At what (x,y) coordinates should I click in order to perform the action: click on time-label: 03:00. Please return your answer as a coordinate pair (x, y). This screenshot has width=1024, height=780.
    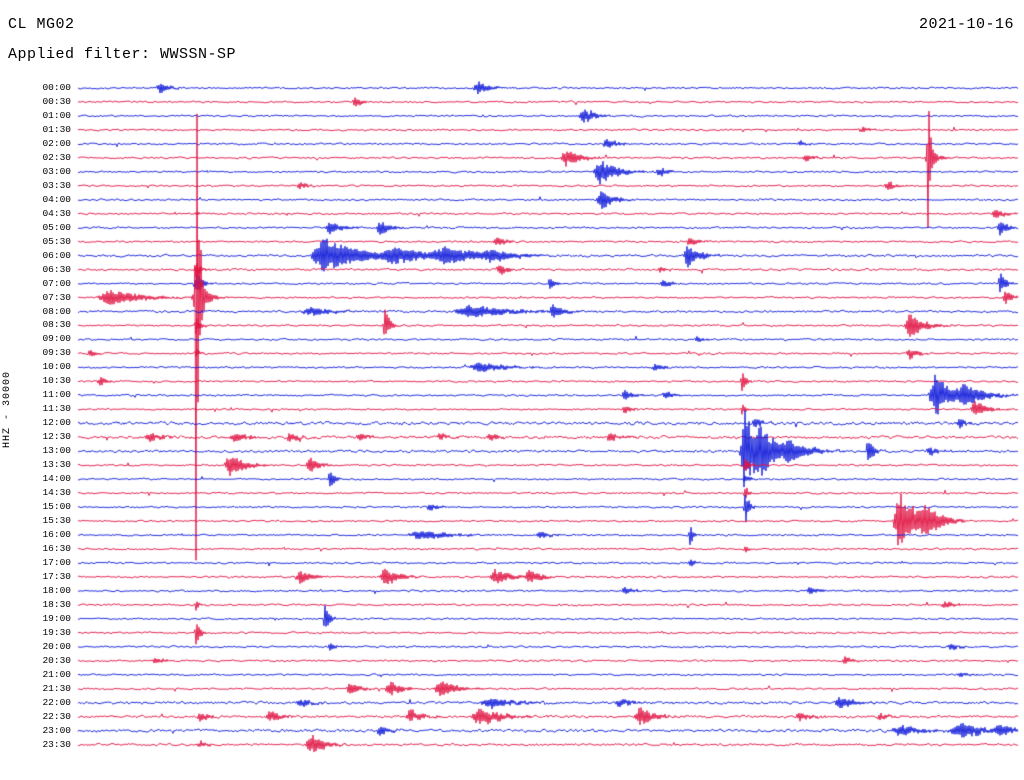
    Looking at the image, I should click on (56, 171).